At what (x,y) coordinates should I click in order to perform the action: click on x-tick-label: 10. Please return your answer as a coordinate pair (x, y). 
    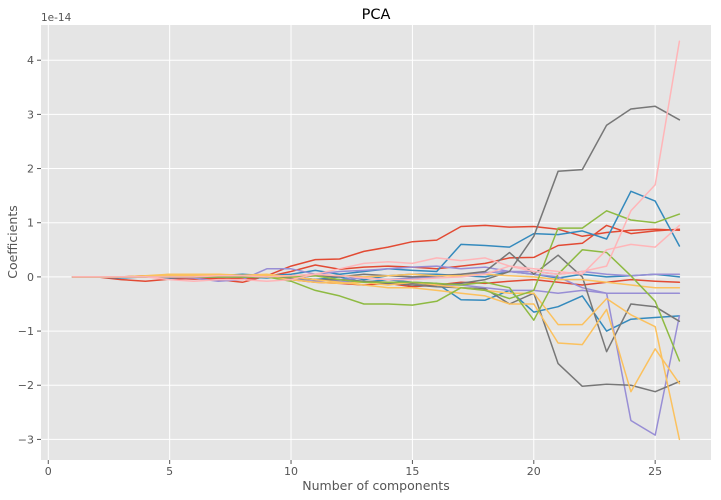
    Looking at the image, I should click on (291, 471).